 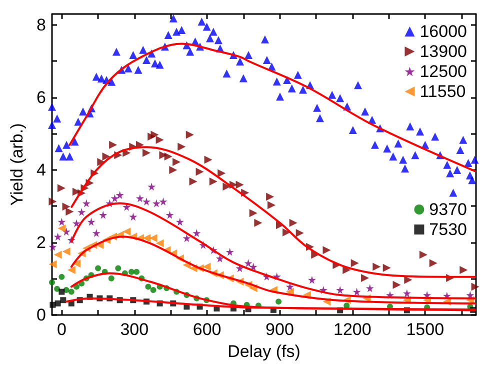 What do you see at coordinates (134, 329) in the screenshot?
I see `x-tick-label: 300` at bounding box center [134, 329].